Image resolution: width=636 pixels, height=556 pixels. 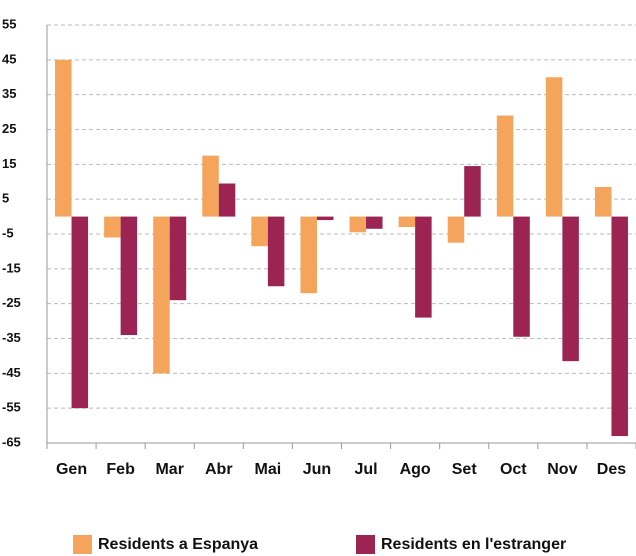 What do you see at coordinates (11, 302) in the screenshot?
I see `y-tick-label: -25` at bounding box center [11, 302].